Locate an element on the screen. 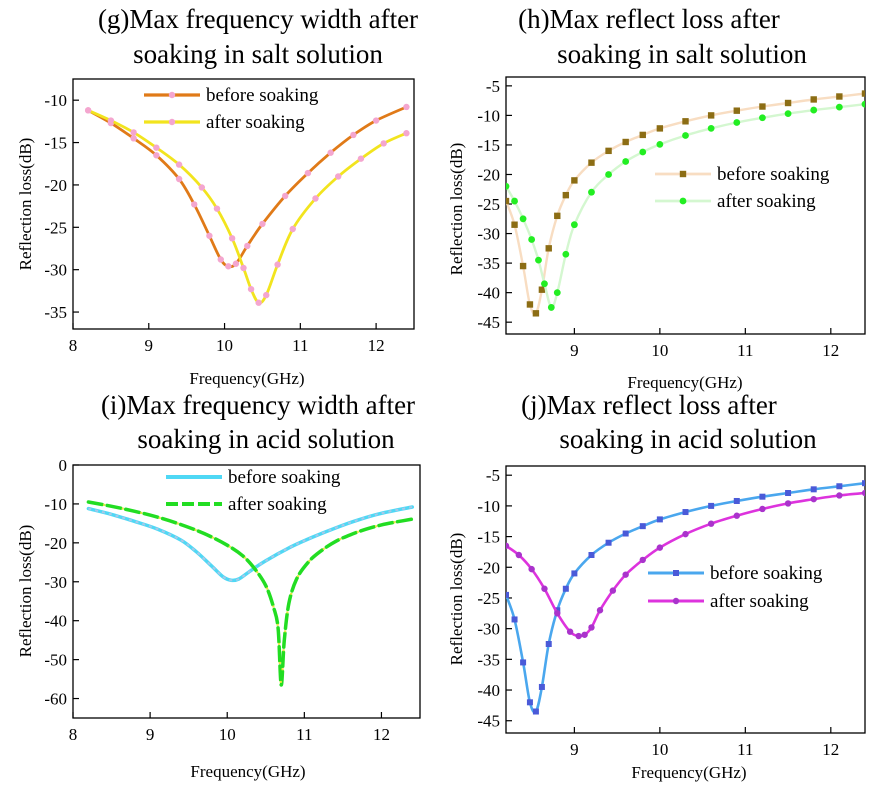  y-tick-label: -60 is located at coordinates (55, 699).